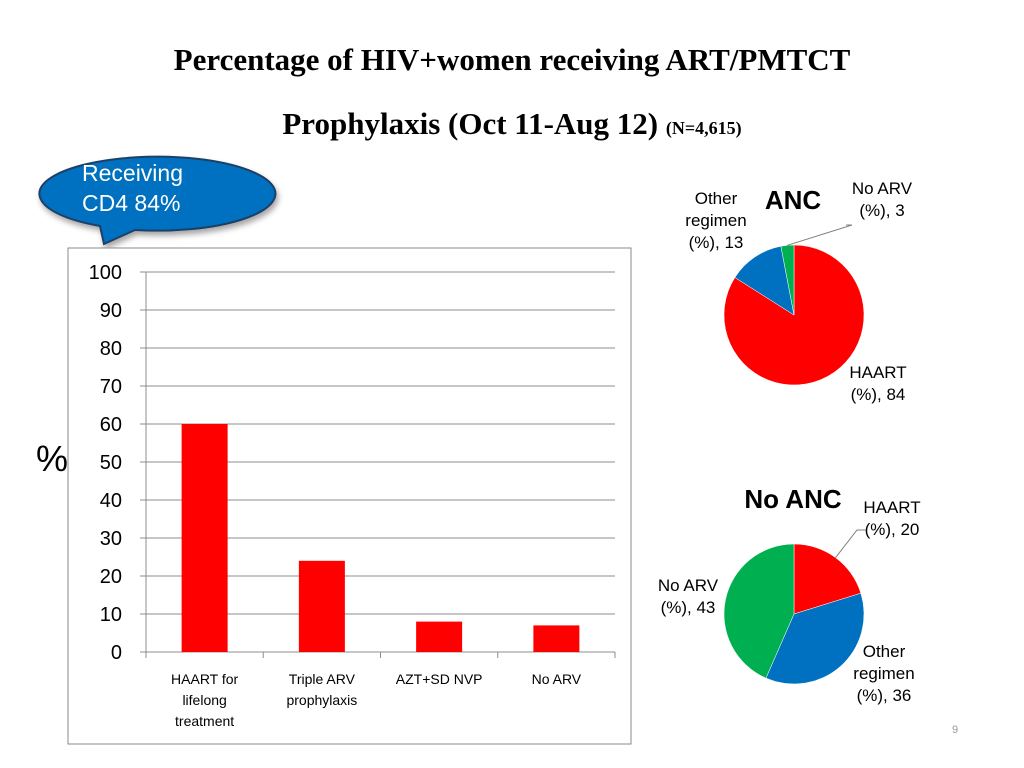 Image resolution: width=1024 pixels, height=768 pixels. What do you see at coordinates (111, 501) in the screenshot?
I see `y-tick-label: 40` at bounding box center [111, 501].